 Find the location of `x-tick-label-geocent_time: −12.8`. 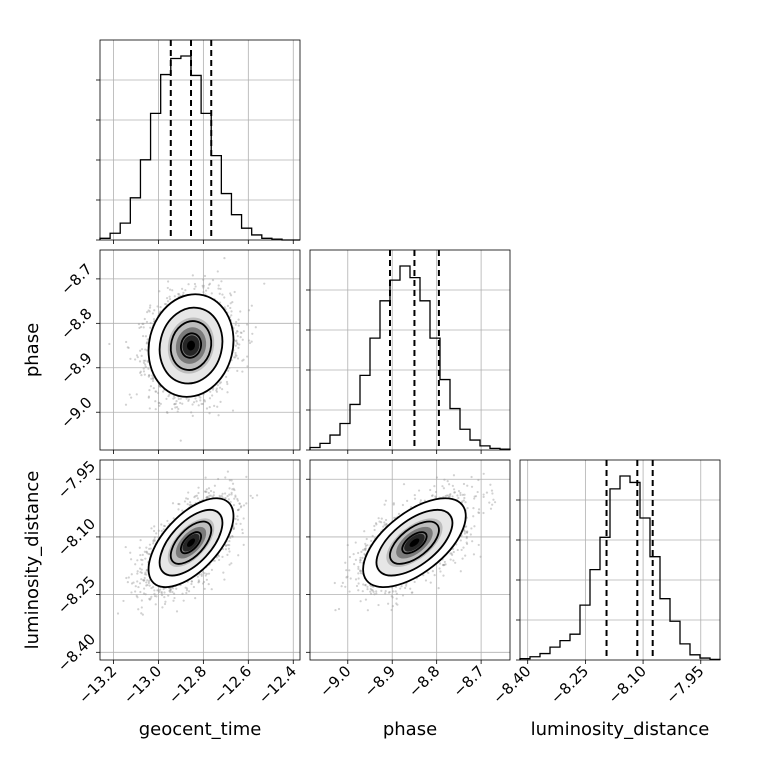

x-tick-label-geocent_time: −12.8 is located at coordinates (187, 684).